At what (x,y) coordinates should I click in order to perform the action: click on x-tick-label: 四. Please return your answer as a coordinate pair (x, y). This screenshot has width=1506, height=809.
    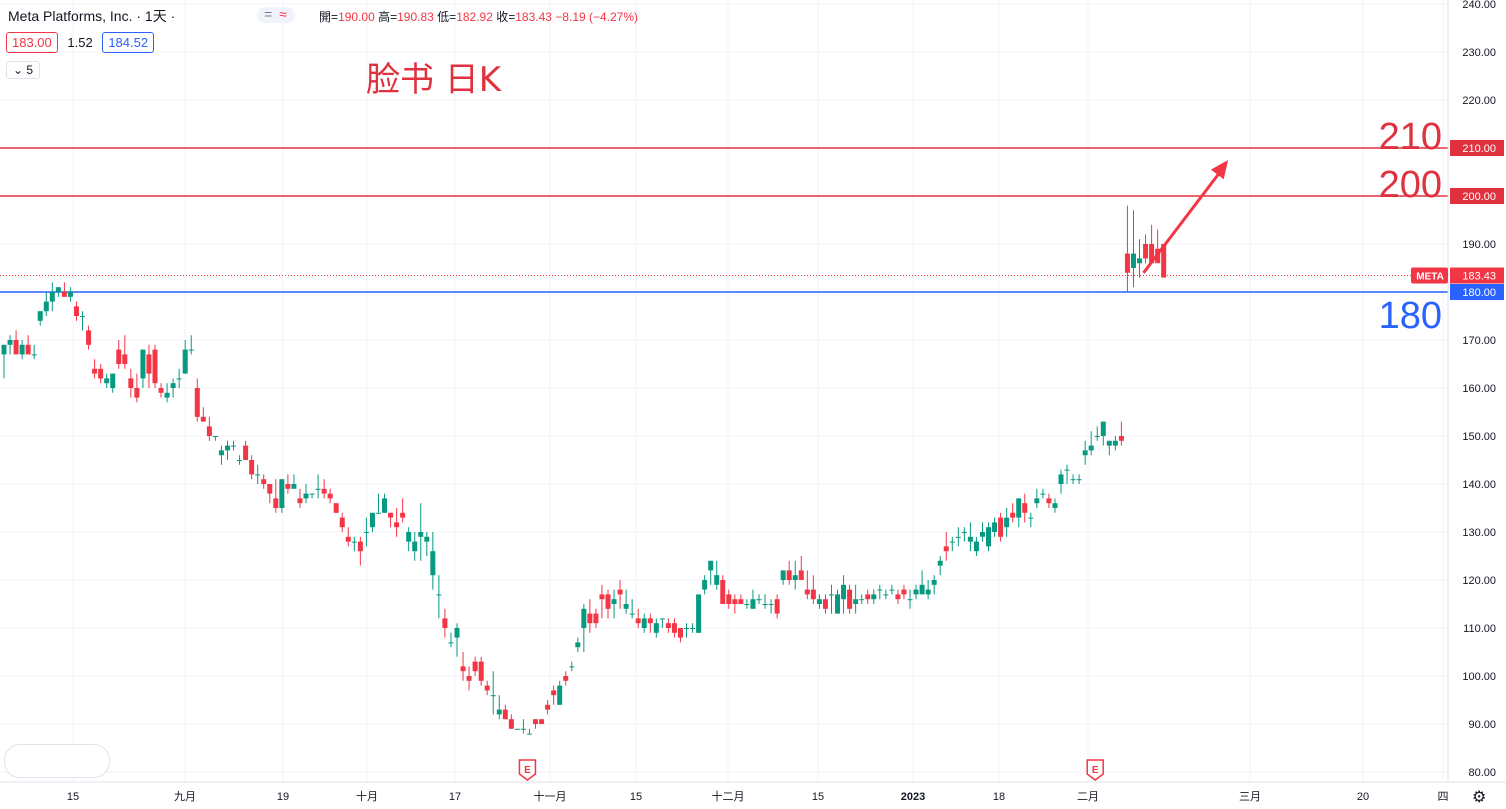
    Looking at the image, I should click on (1443, 797).